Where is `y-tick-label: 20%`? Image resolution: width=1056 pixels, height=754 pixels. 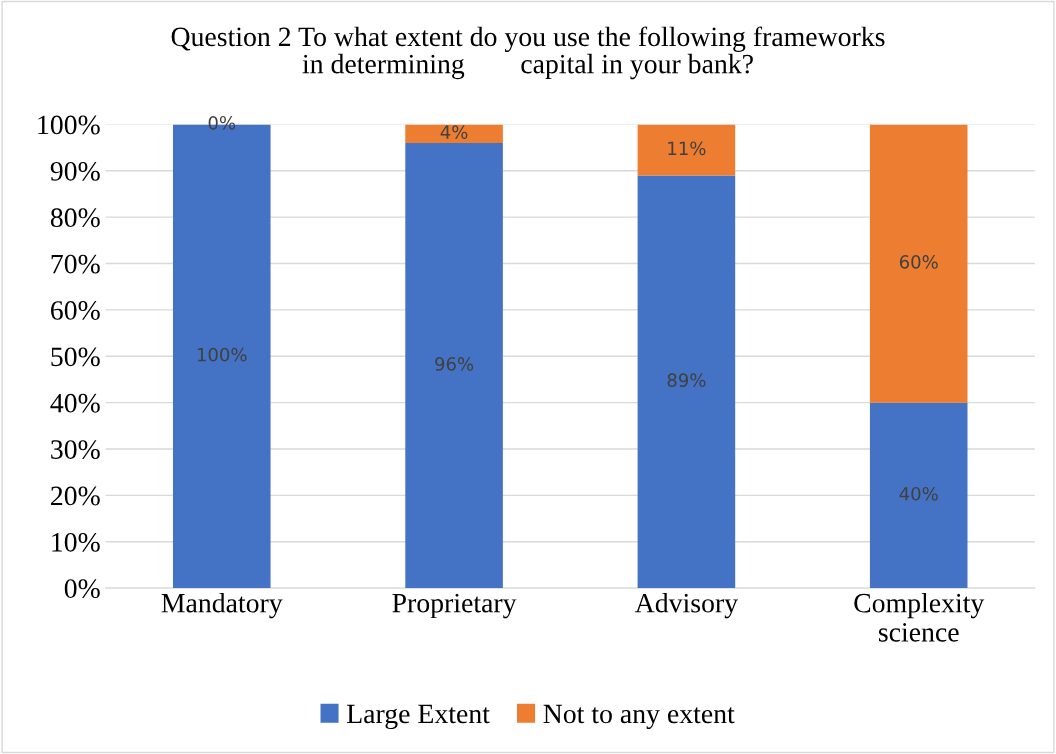 y-tick-label: 20% is located at coordinates (75, 496).